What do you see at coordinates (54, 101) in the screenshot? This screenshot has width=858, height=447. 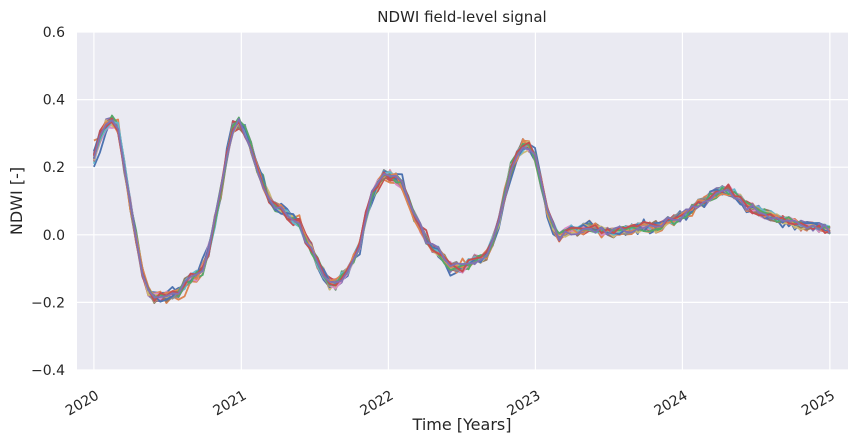 I see `y-tick-label: 0.4` at bounding box center [54, 101].